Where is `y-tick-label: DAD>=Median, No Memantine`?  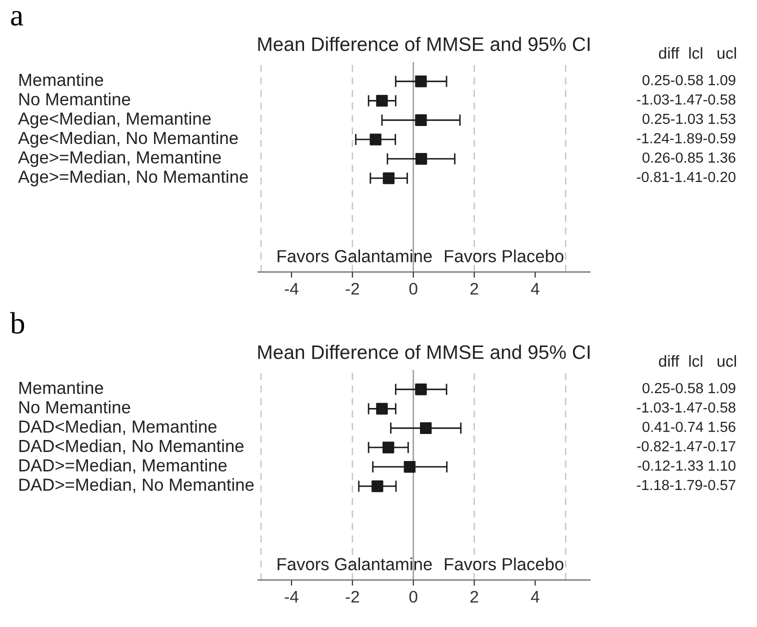
y-tick-label: DAD>=Median, No Memantine is located at coordinates (136, 485).